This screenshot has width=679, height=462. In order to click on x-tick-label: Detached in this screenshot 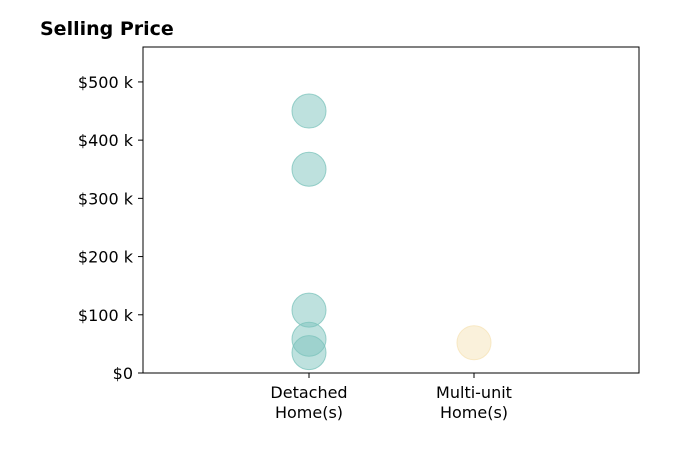, I will do `click(308, 392)`.